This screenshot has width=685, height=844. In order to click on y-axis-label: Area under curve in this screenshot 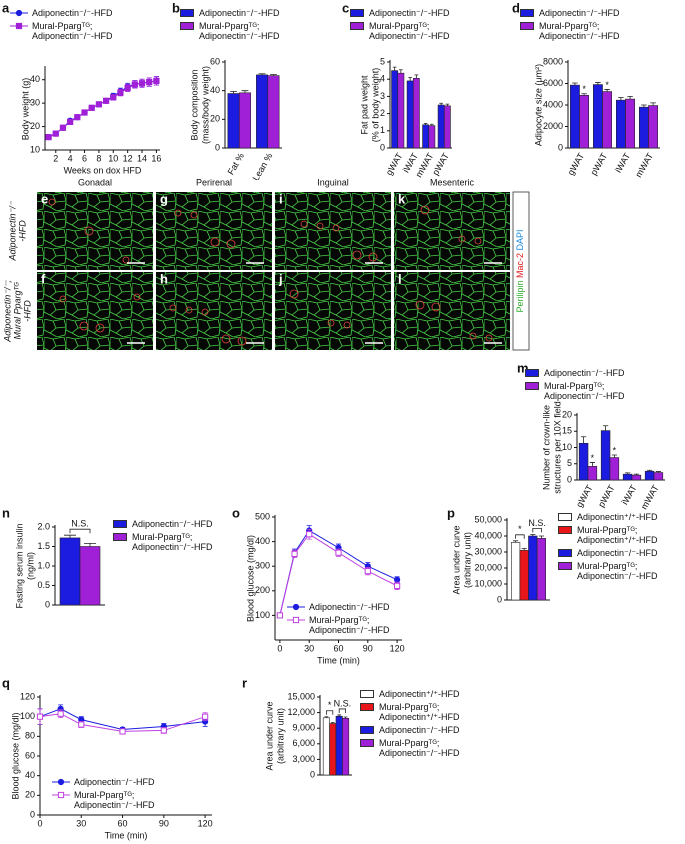, I will do `click(269, 735)`.